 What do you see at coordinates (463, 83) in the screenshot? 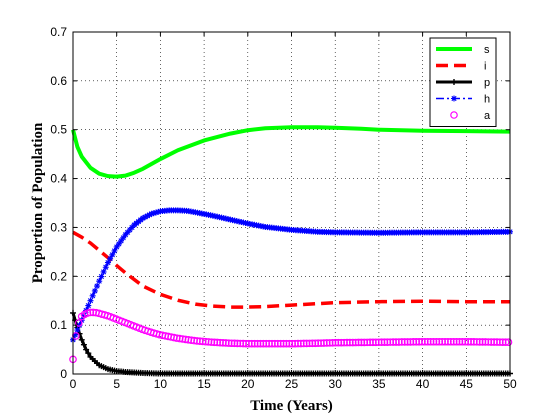
I see `legend-entry-p: p` at bounding box center [463, 83].